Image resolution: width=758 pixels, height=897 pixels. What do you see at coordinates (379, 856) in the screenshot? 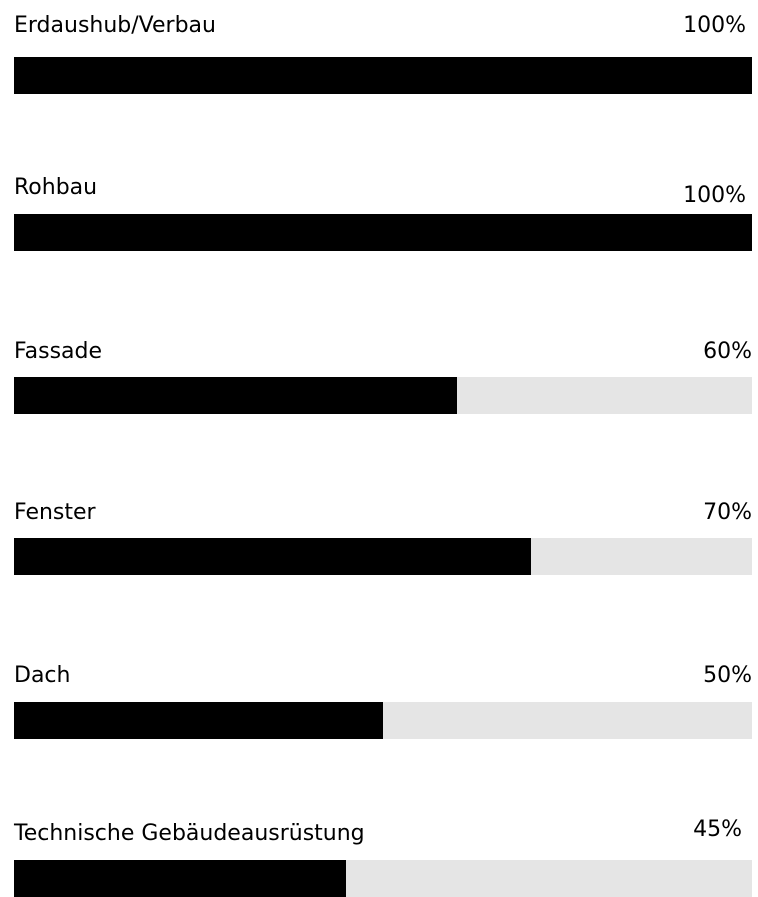
I see `progress-item-technische-gebaeudeausruestung: Technische Gebäudeausrüstung 45%` at bounding box center [379, 856].